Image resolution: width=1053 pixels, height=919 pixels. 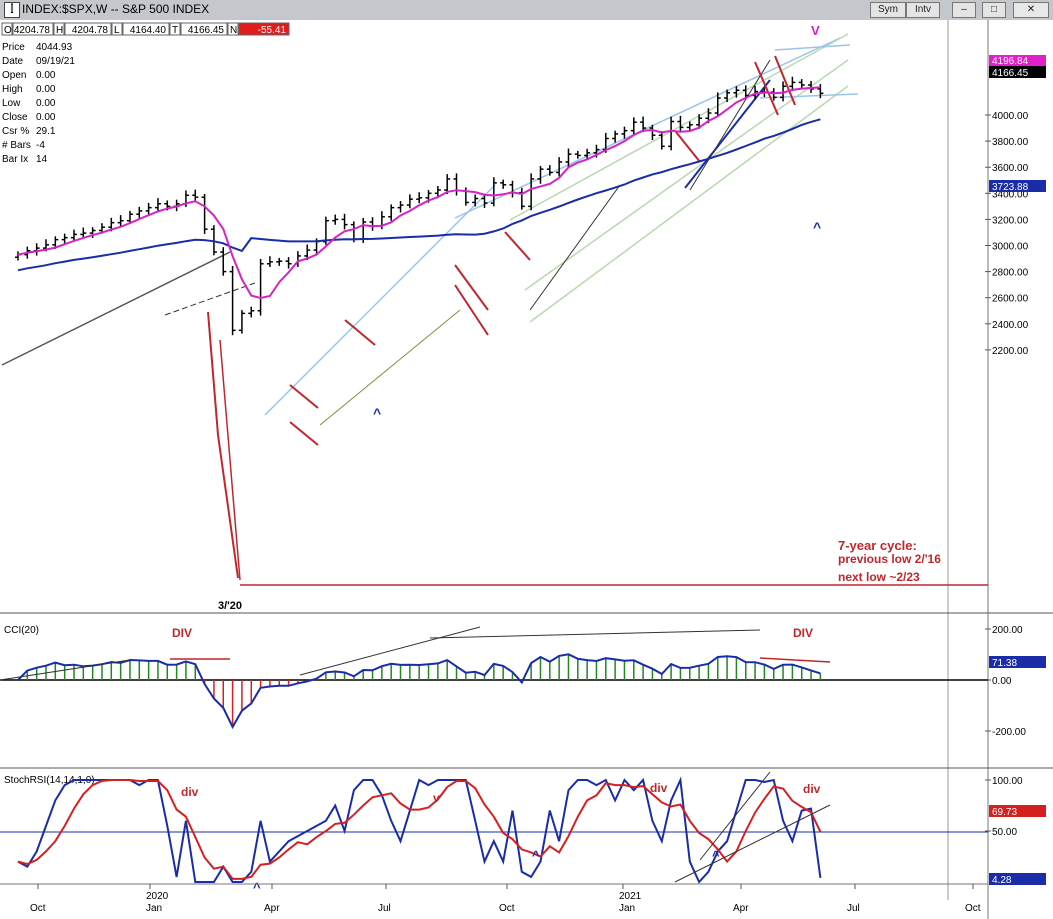 What do you see at coordinates (1010, 168) in the screenshot?
I see `price-tick-label: 3600.00` at bounding box center [1010, 168].